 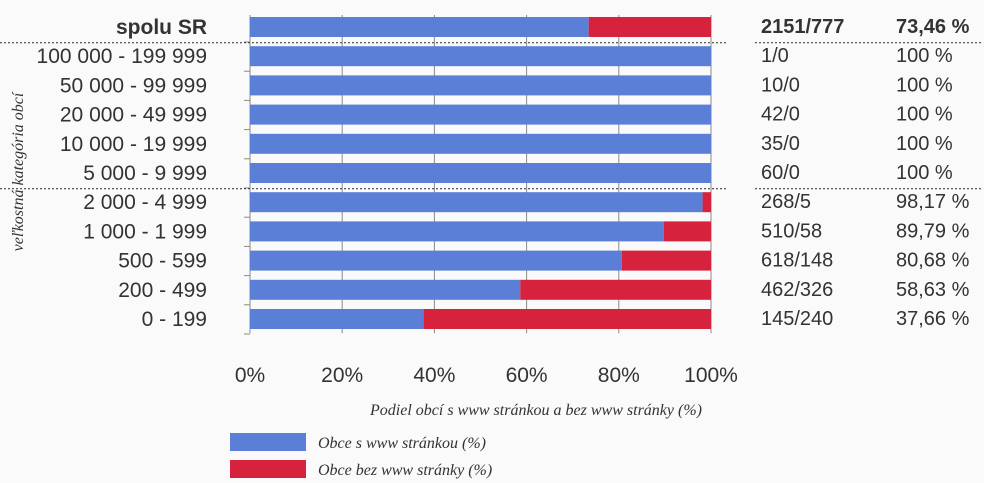 What do you see at coordinates (402, 443) in the screenshot?
I see `legend-label-with-website: Obce s www stránkou (%)` at bounding box center [402, 443].